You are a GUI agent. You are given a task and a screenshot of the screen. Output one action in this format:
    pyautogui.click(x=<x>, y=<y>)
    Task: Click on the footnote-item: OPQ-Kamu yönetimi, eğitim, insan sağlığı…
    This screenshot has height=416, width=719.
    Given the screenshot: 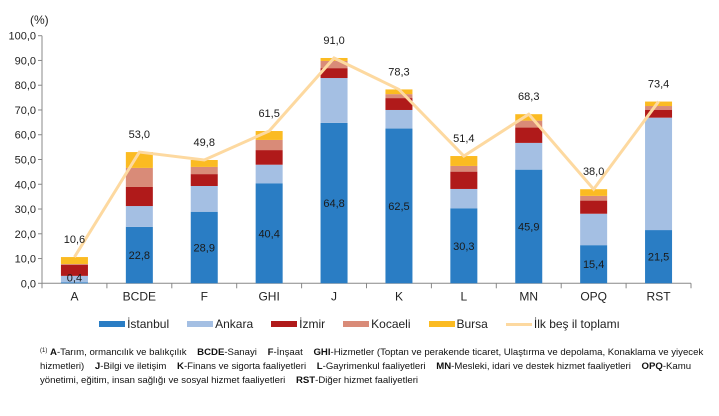 What is the action you would take?
    pyautogui.click(x=366, y=373)
    